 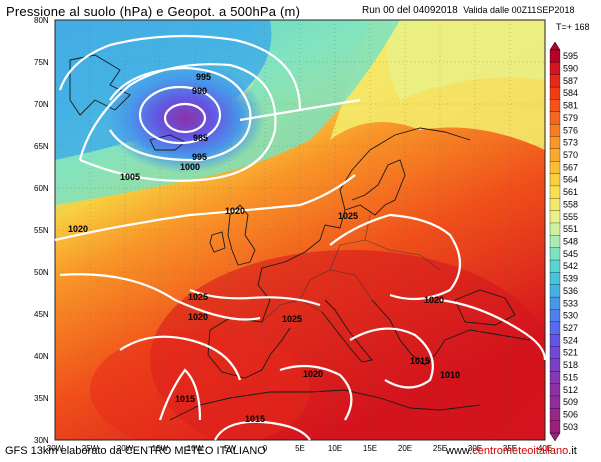 What do you see at coordinates (570, 365) in the screenshot?
I see `colorbar-label: 518` at bounding box center [570, 365].